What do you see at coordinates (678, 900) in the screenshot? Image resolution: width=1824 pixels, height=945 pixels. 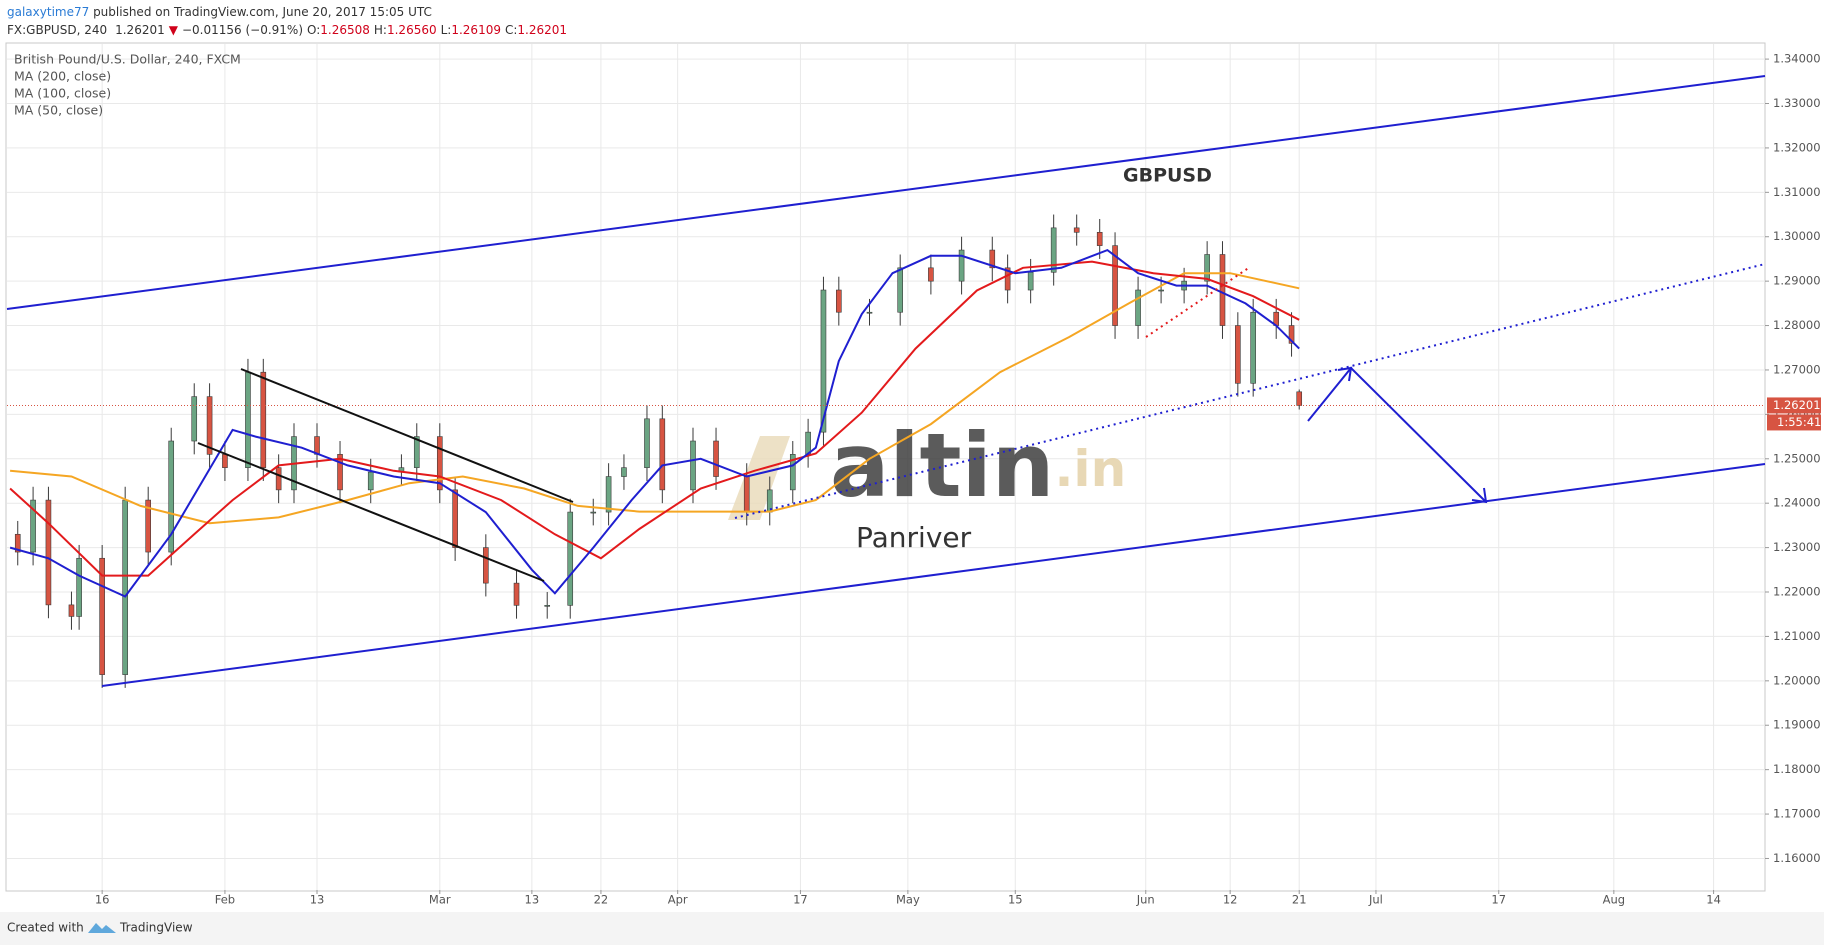 I see `x-tick-label: Apr` at bounding box center [678, 900].